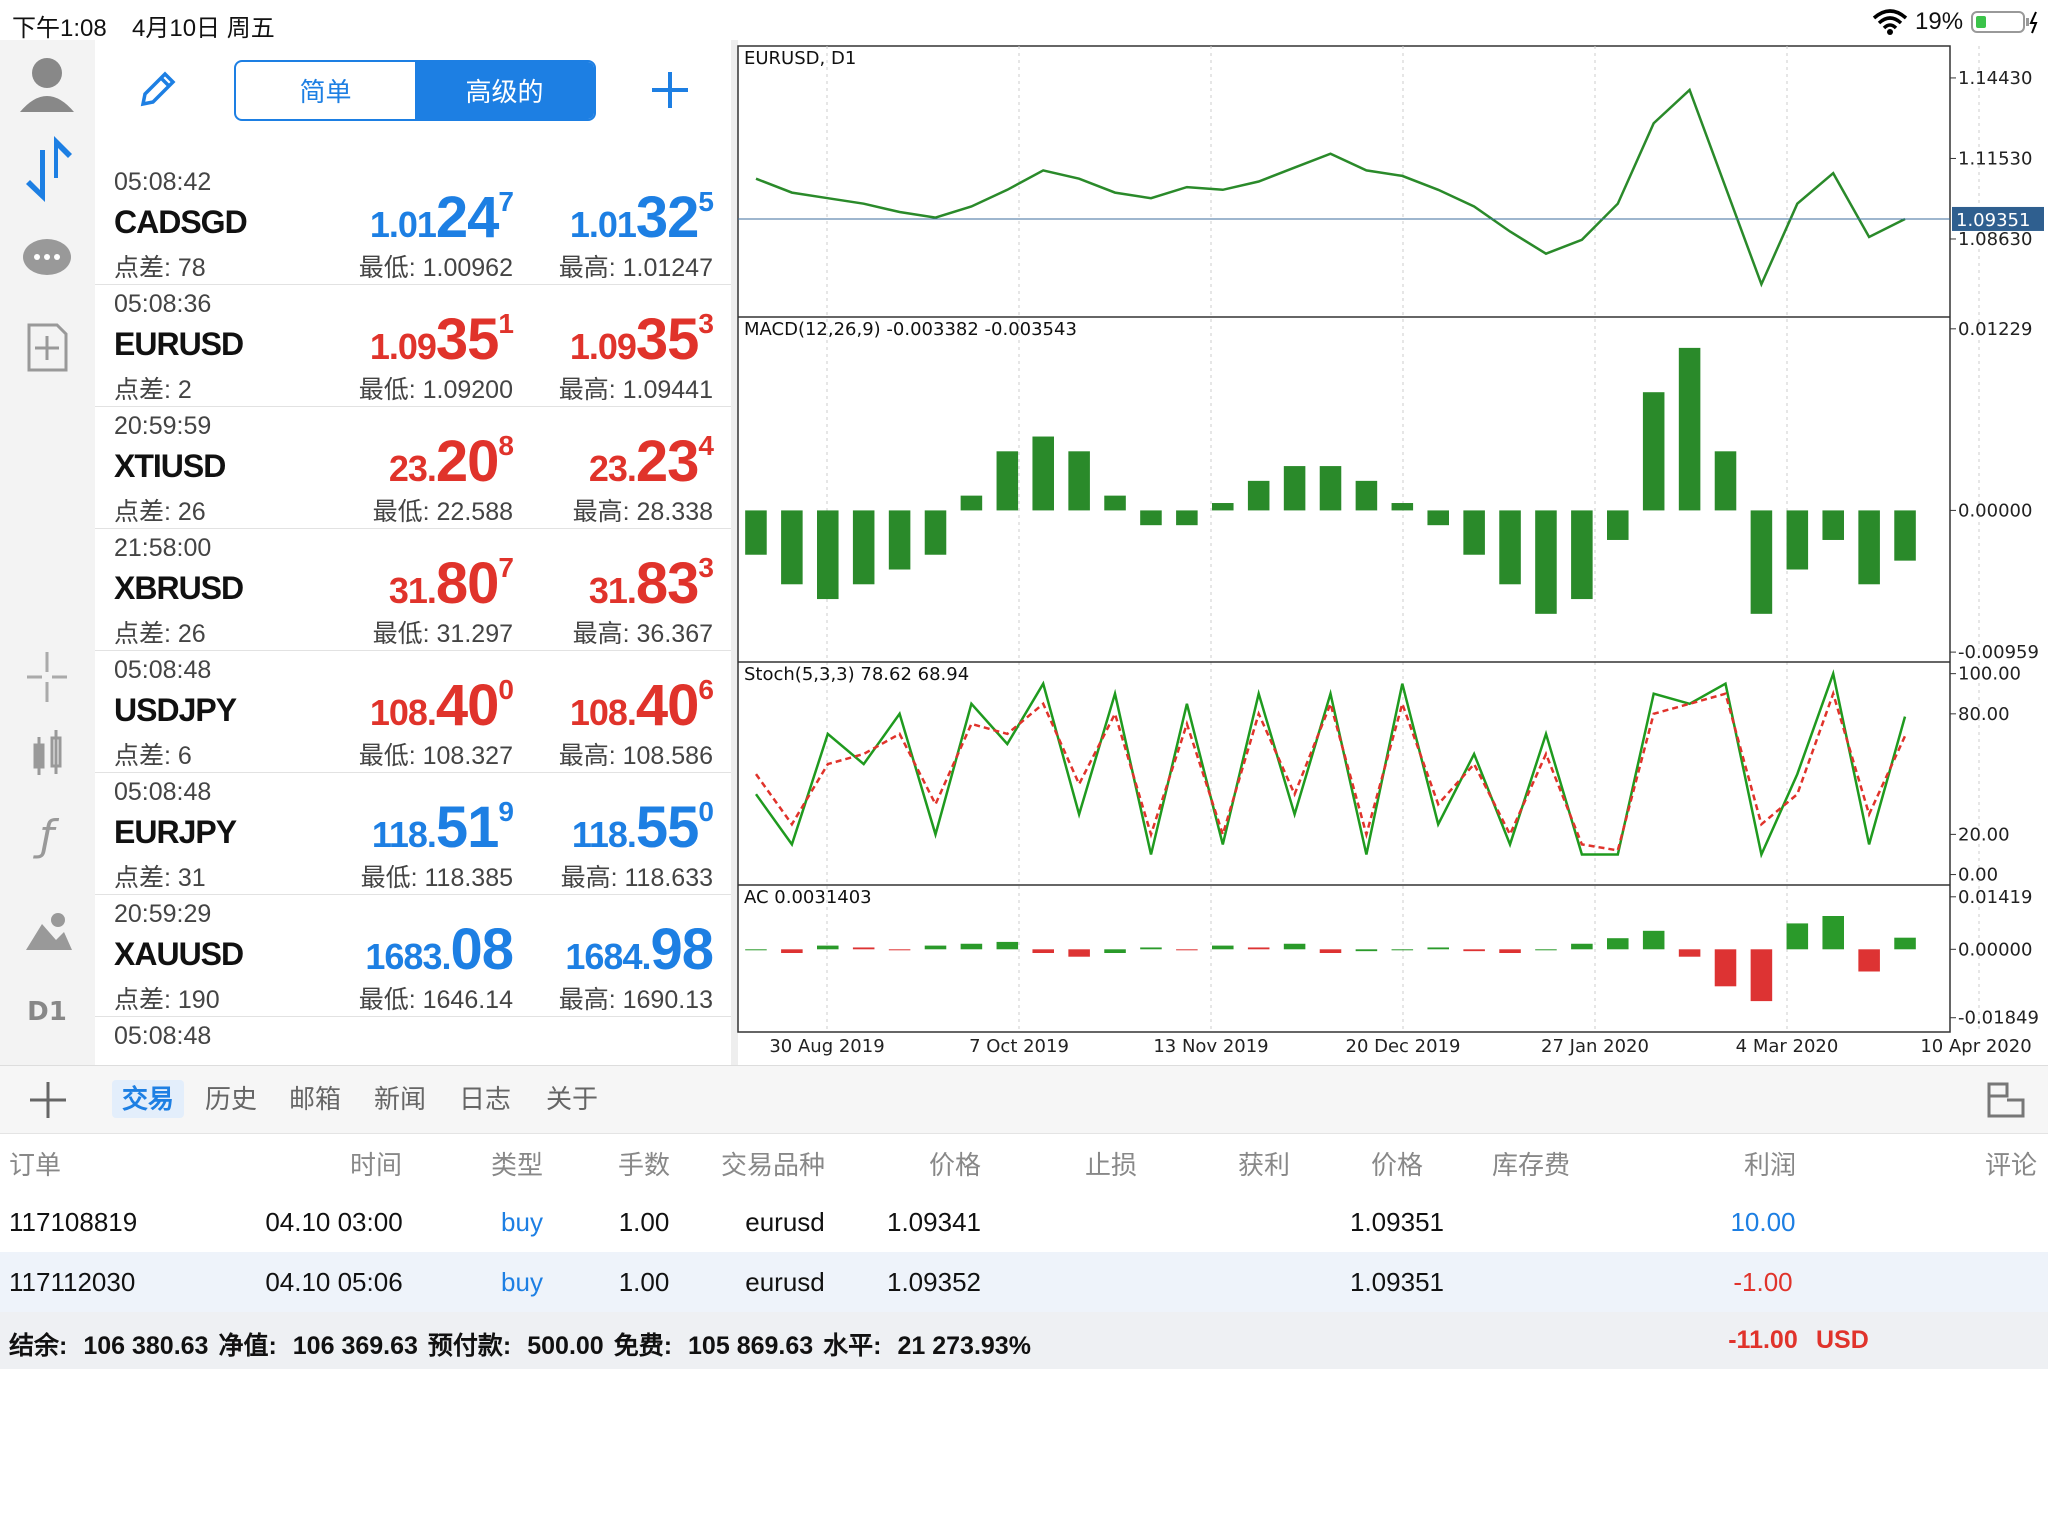 The image size is (2048, 1536). I want to click on quote-low: 最低: 108.327, so click(435, 756).